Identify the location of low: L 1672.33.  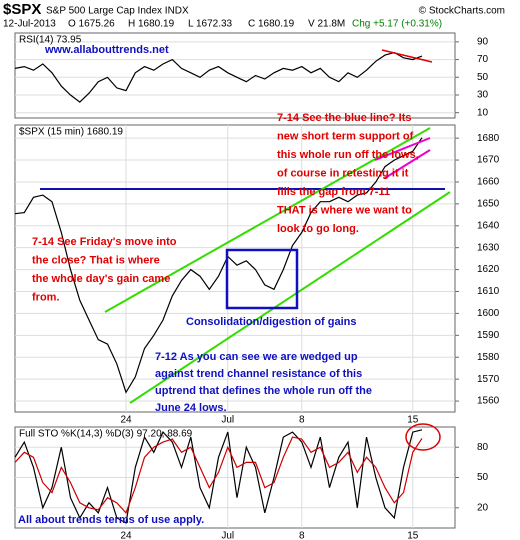
(210, 24).